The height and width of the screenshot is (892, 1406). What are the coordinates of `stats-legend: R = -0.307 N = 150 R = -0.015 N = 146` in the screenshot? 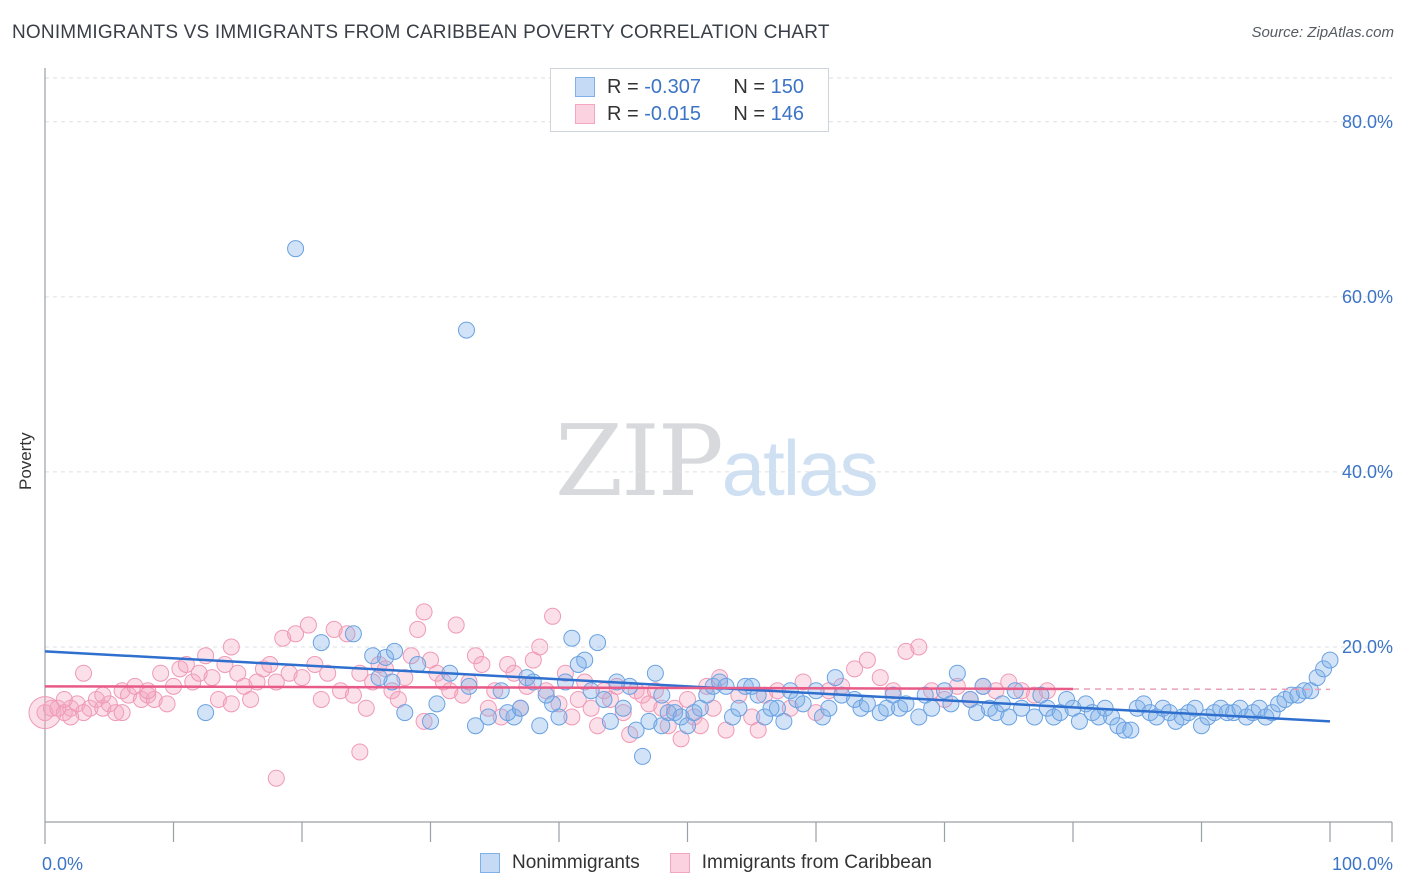 It's located at (689, 100).